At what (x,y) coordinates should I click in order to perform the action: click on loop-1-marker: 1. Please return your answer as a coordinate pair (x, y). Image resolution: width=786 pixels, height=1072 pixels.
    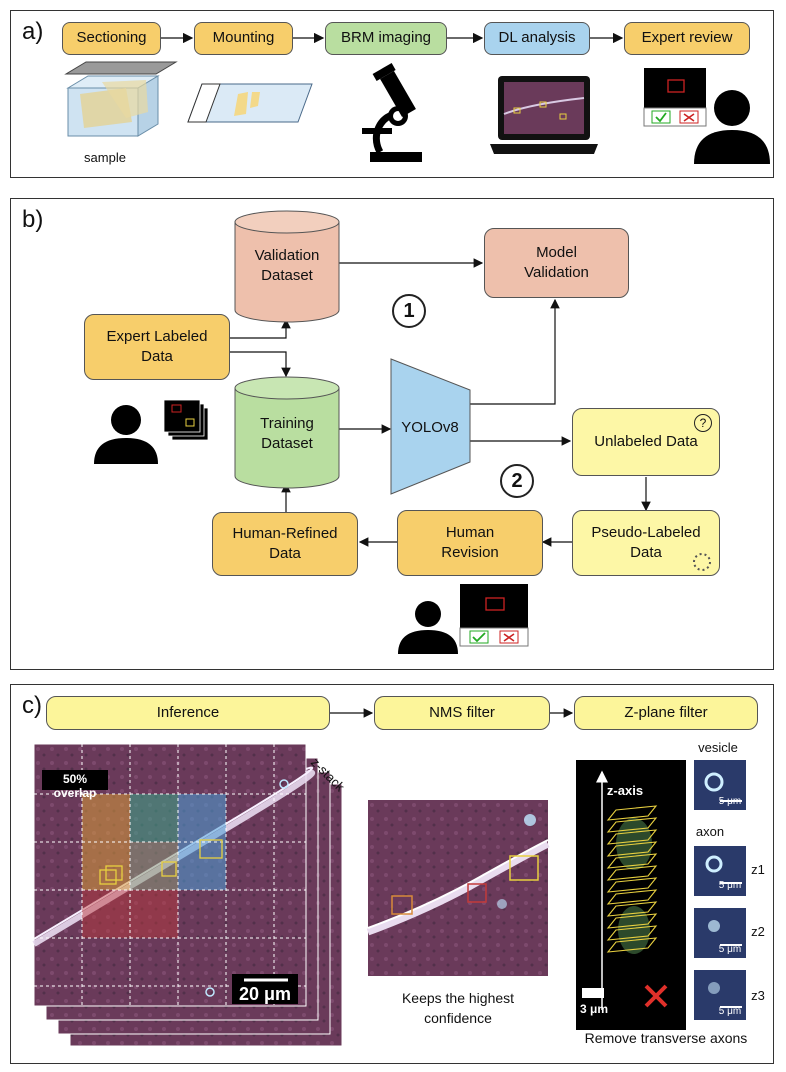
    Looking at the image, I should click on (409, 311).